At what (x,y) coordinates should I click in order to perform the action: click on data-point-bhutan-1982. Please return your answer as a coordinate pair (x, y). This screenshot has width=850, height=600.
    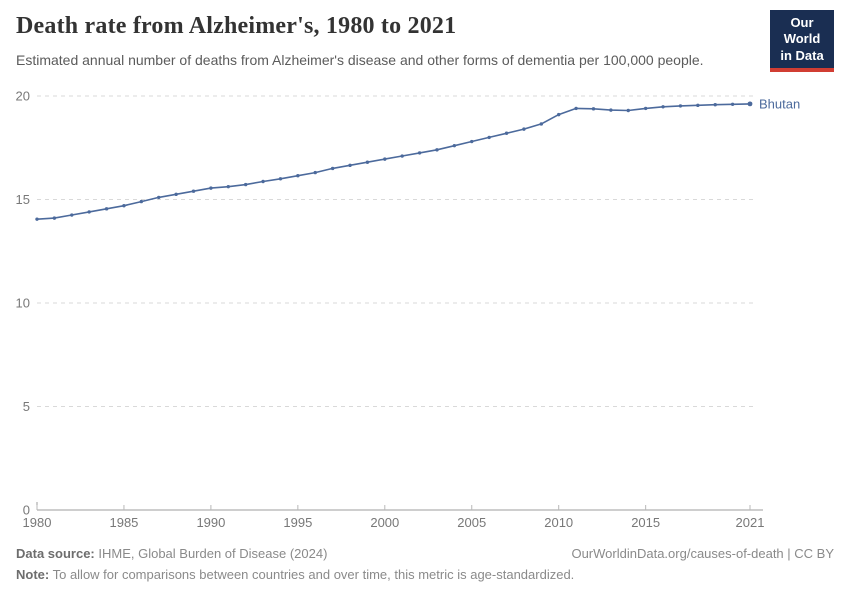
    Looking at the image, I should click on (72, 215).